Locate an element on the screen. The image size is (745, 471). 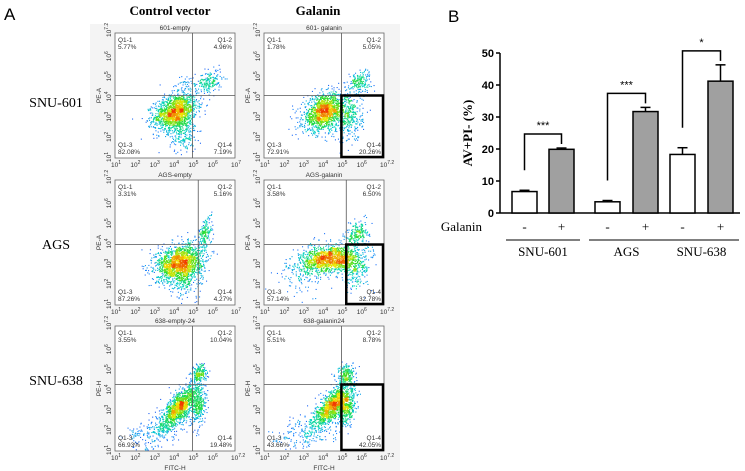
significance-bracket is located at coordinates (543, 152).